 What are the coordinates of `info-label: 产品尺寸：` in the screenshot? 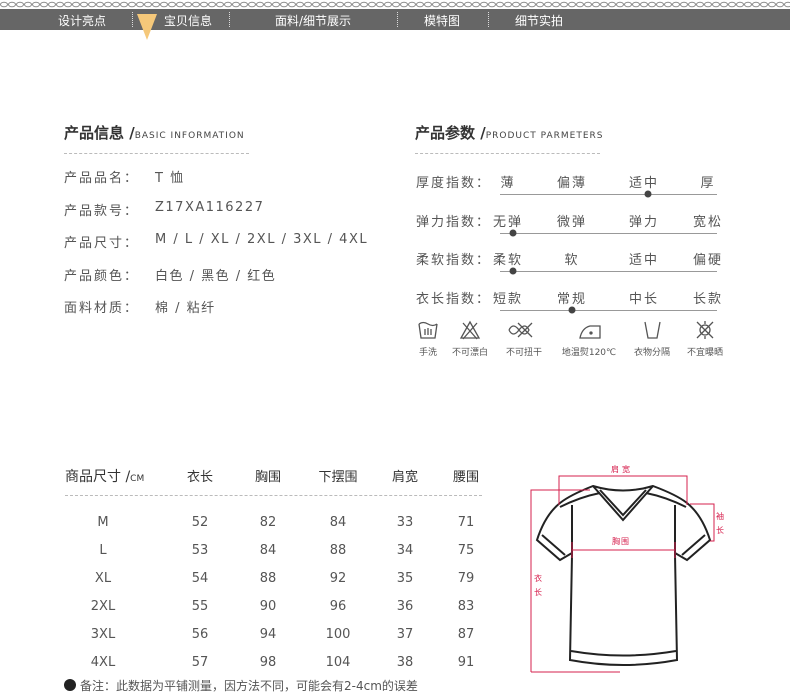 It's located at (102, 243).